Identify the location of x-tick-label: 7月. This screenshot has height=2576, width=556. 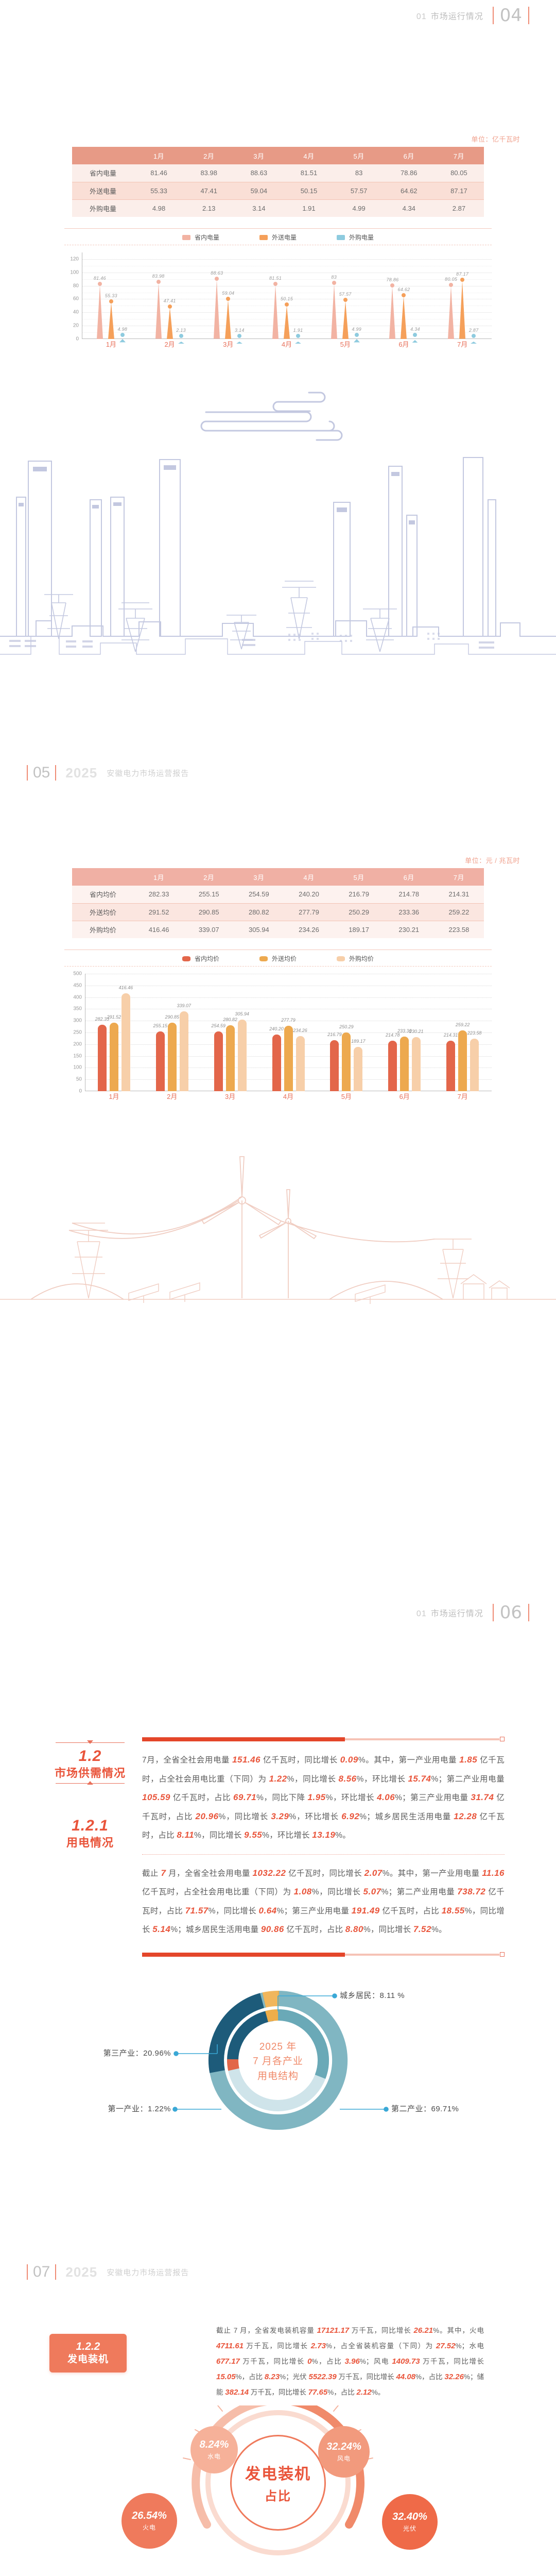
(462, 344).